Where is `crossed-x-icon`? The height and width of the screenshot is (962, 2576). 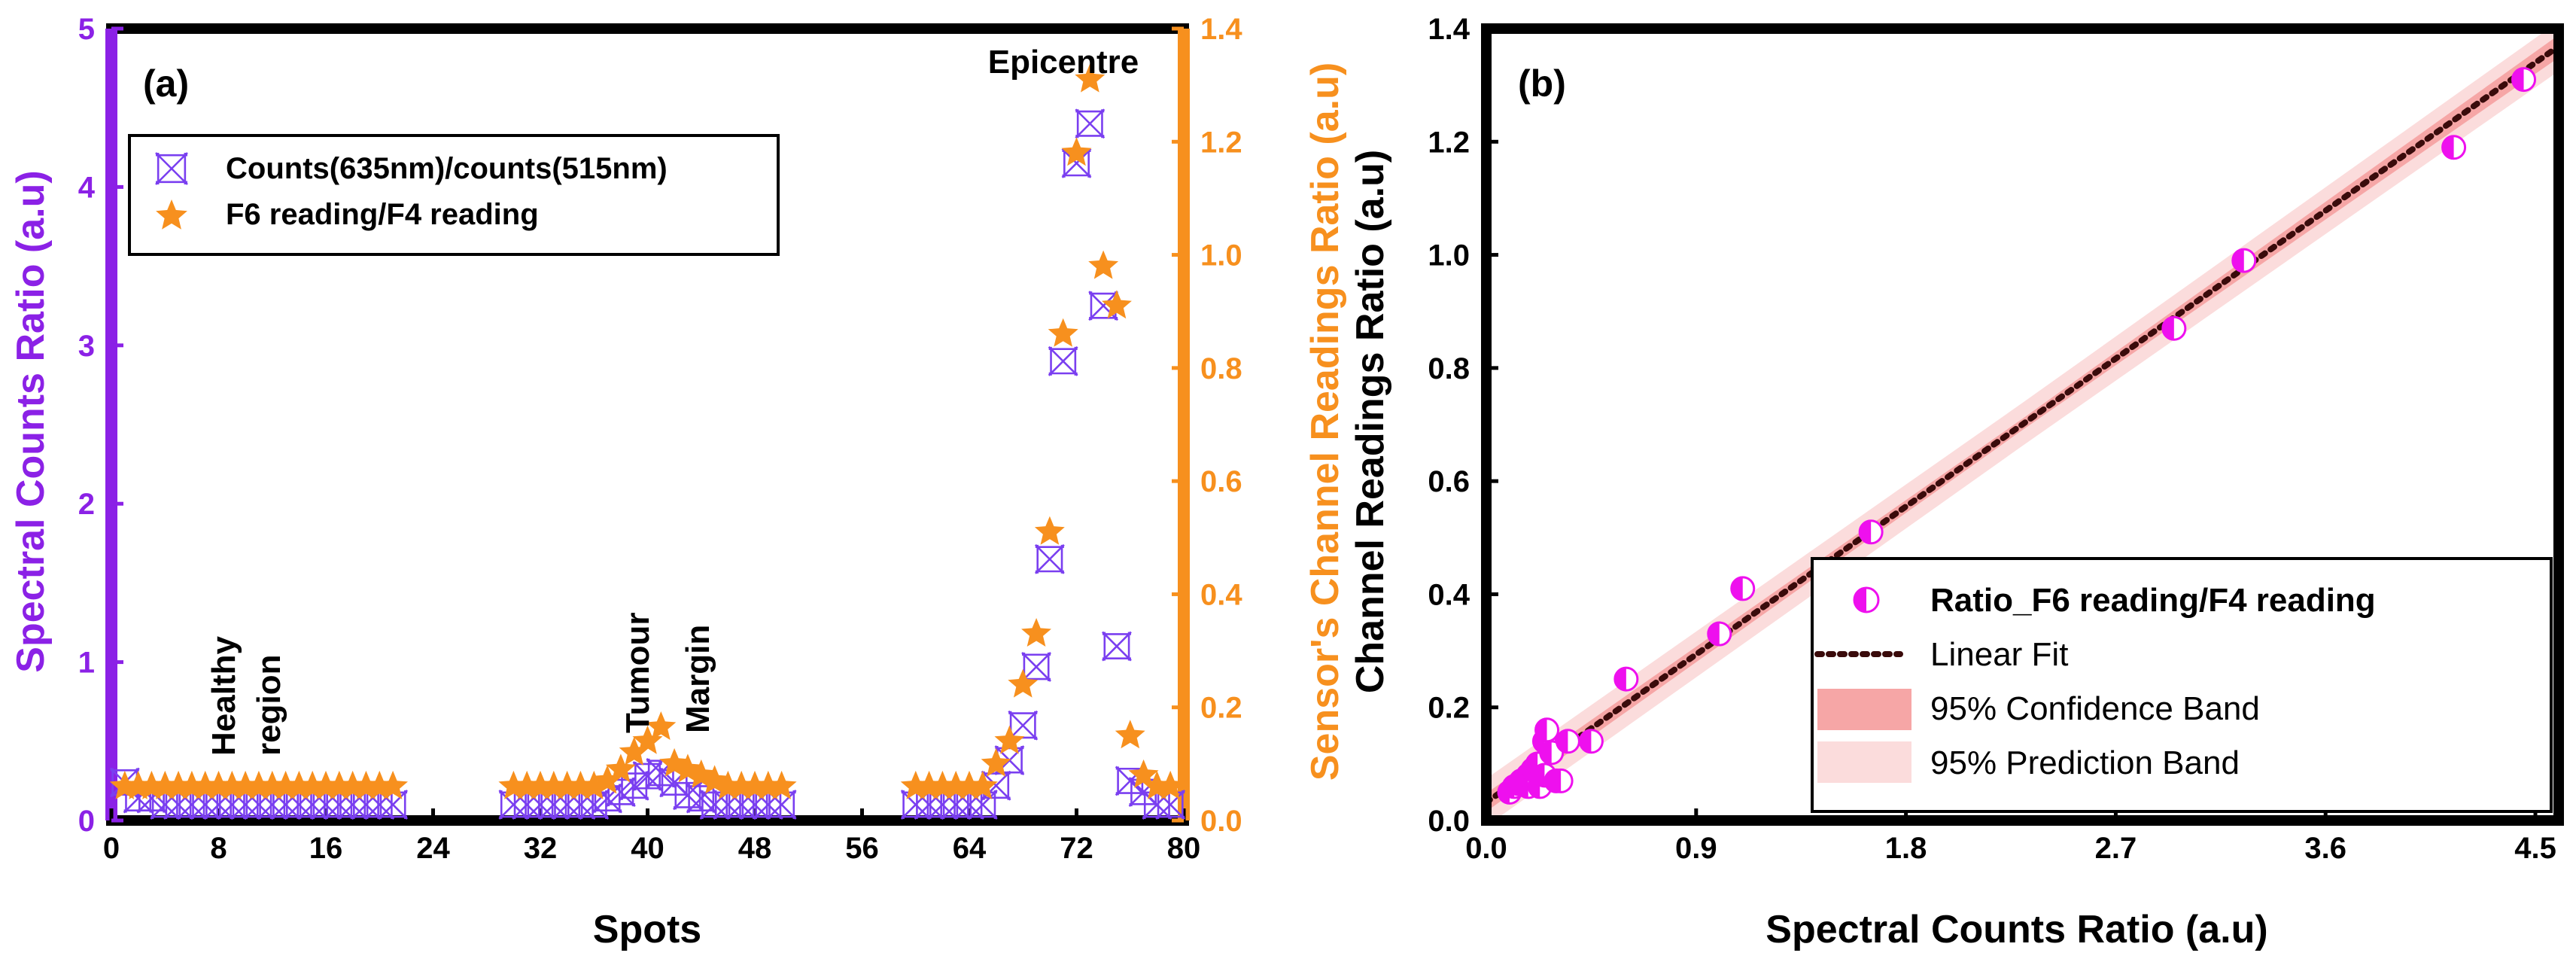 crossed-x-icon is located at coordinates (171, 168).